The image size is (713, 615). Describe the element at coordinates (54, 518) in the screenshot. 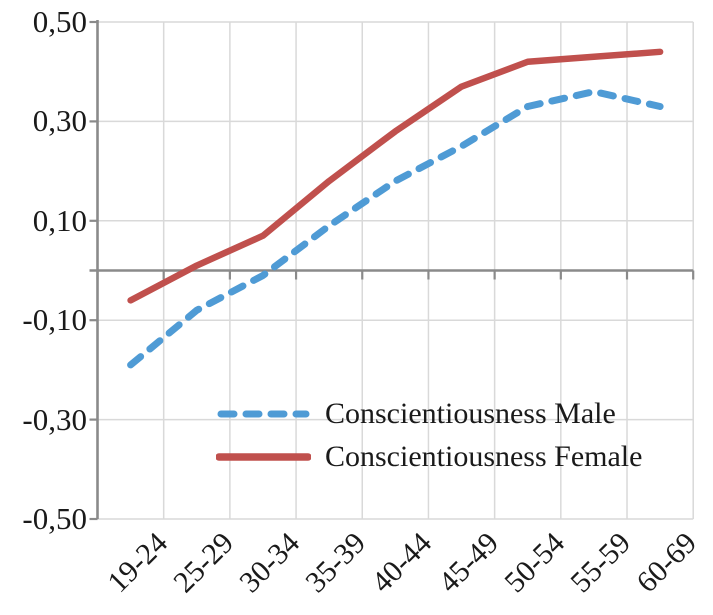

I see `y-tick-label: -0,50` at that location.